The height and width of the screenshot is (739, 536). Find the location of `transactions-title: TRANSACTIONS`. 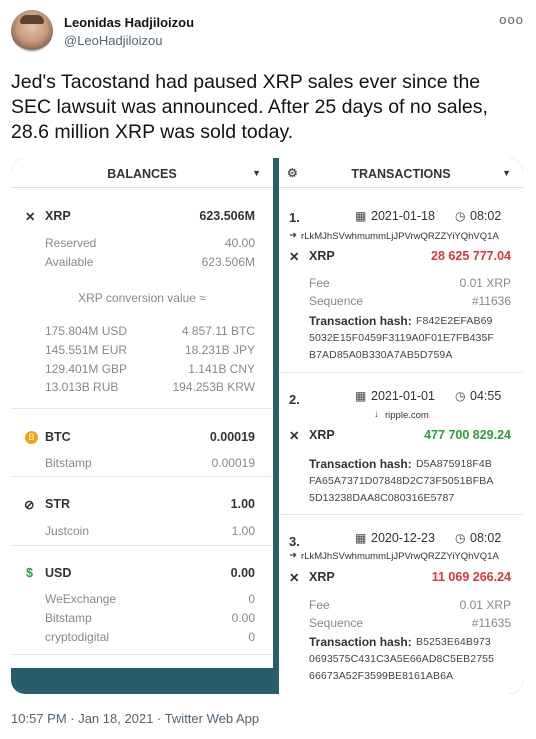

transactions-title: TRANSACTIONS is located at coordinates (401, 174).